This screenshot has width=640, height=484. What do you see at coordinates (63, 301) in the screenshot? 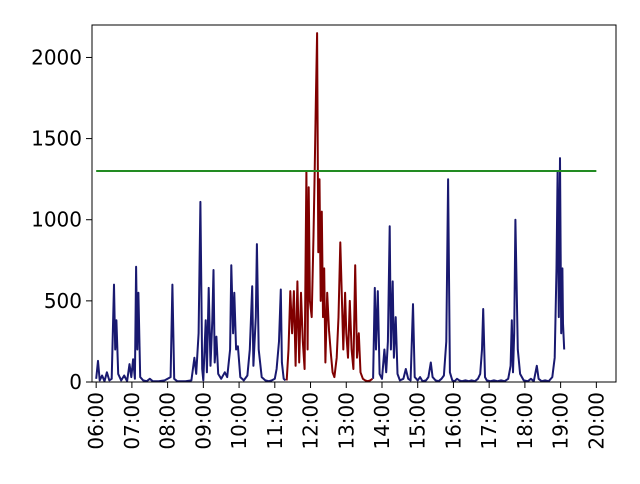
I see `y-tick-label: 500` at bounding box center [63, 301].